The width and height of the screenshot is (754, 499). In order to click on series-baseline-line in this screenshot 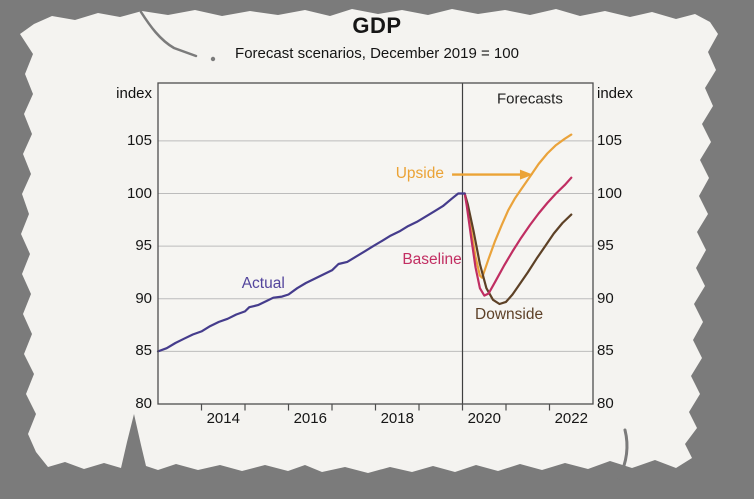, I will do `click(518, 236)`.